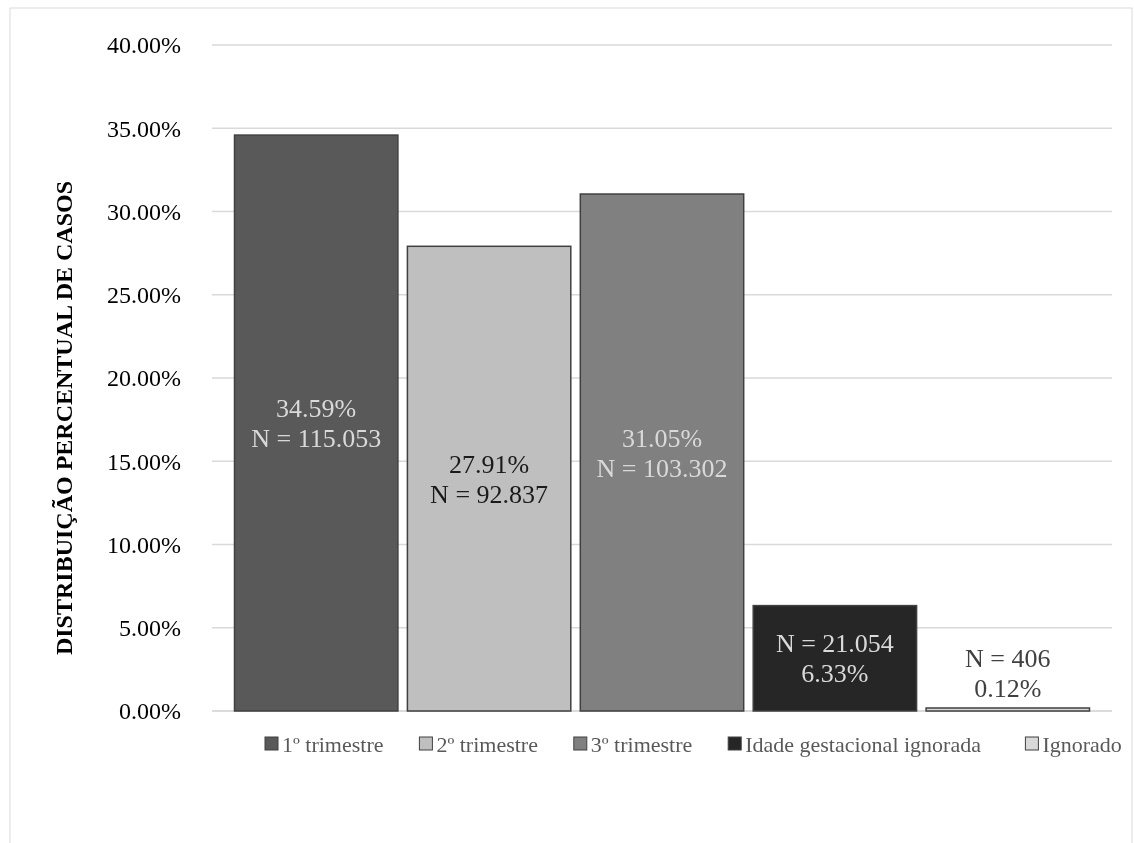 The width and height of the screenshot is (1134, 843). I want to click on data-label: 27.91% N = 92.837, so click(489, 479).